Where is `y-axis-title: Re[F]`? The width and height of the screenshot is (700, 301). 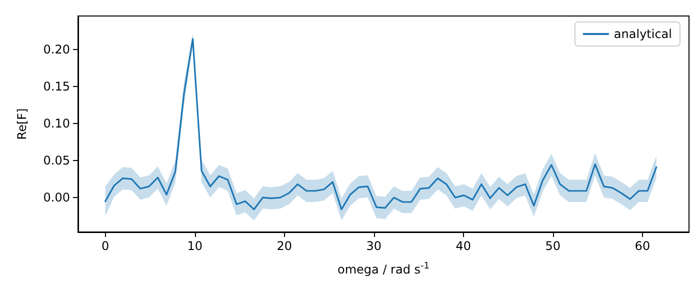 y-axis-title: Re[F] is located at coordinates (22, 124).